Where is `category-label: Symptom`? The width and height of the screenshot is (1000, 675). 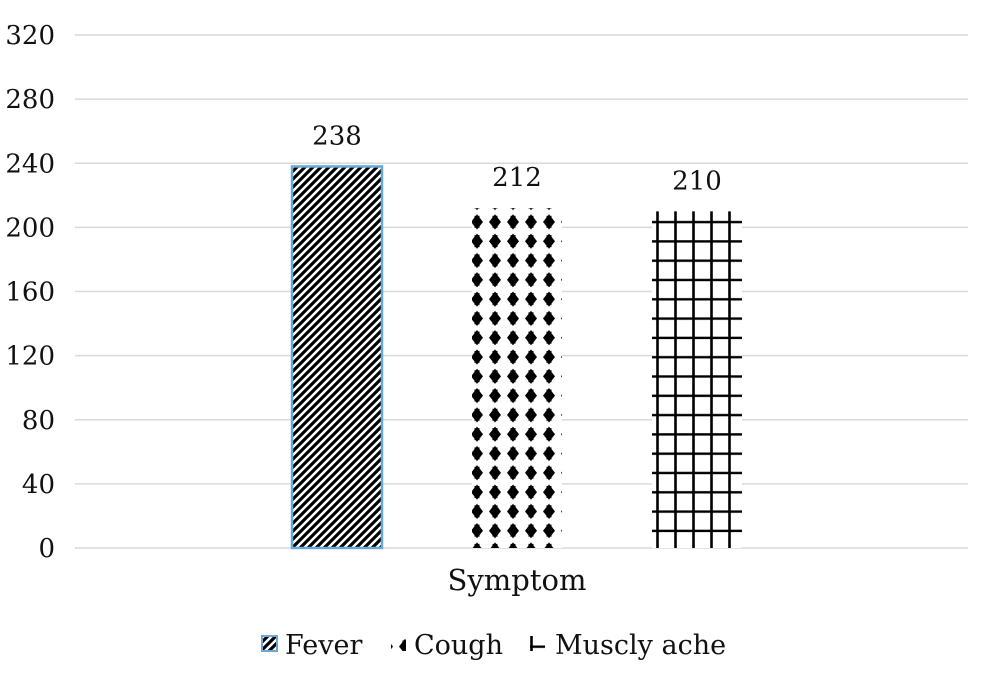 category-label: Symptom is located at coordinates (517, 580).